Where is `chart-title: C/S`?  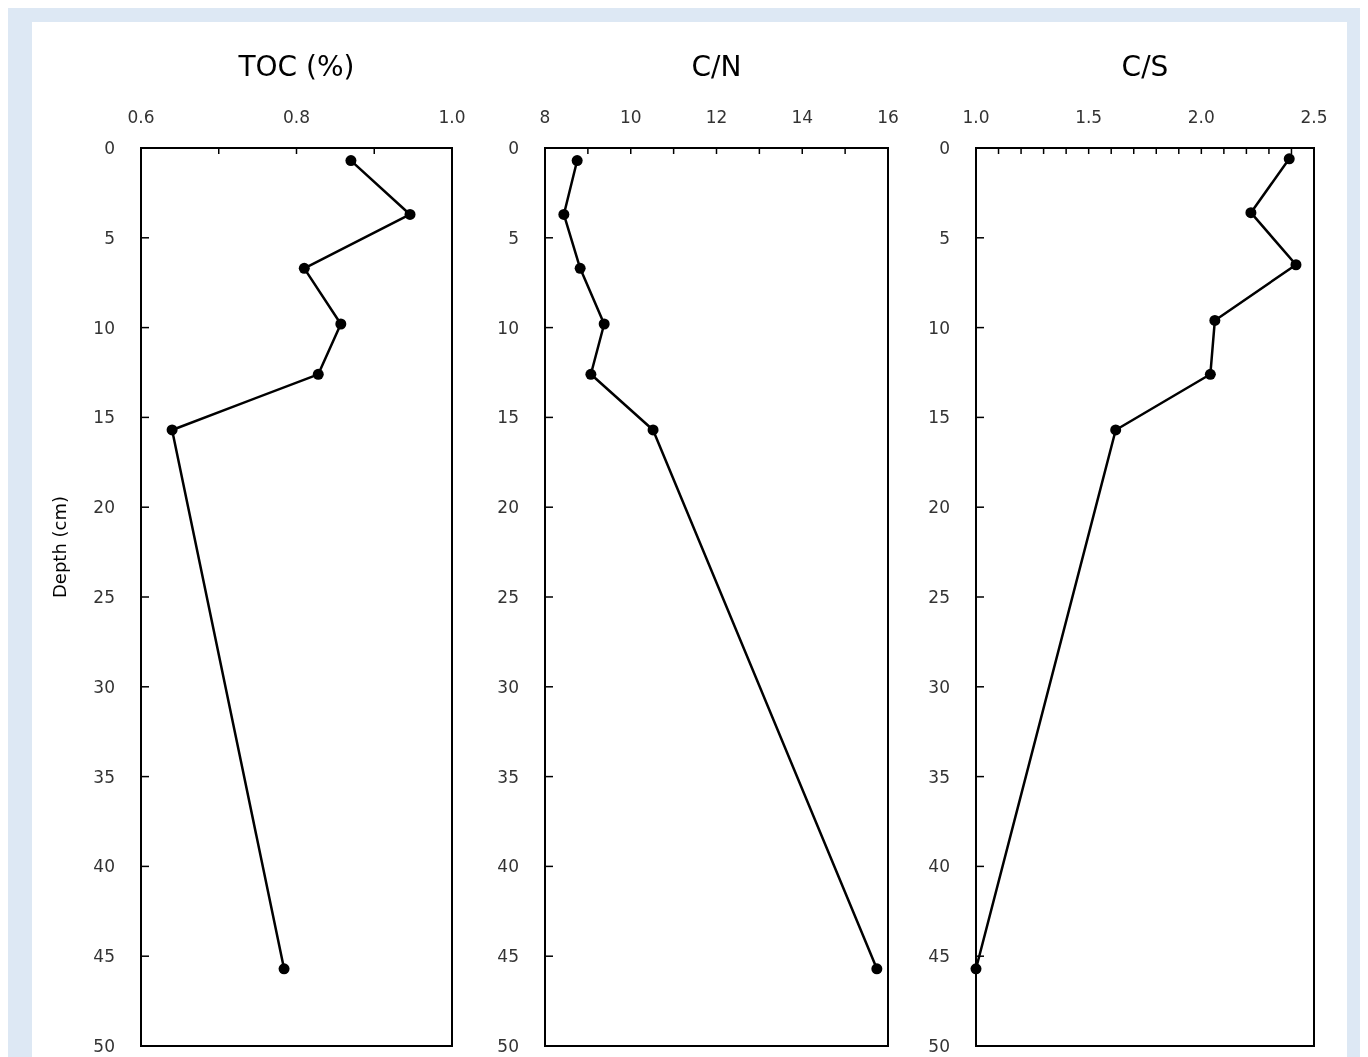
chart-title: C/S is located at coordinates (1145, 66).